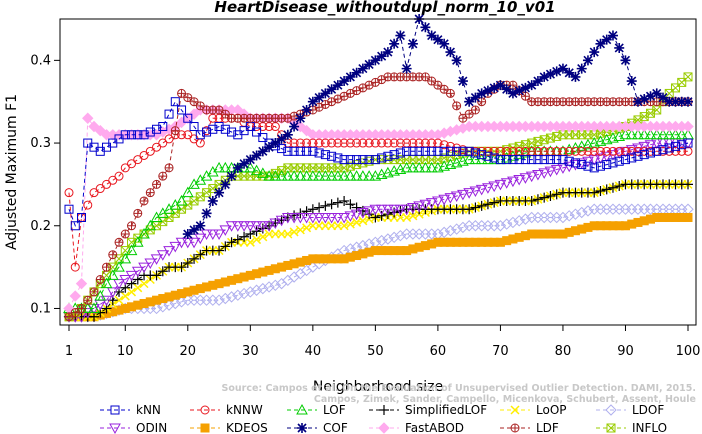 This screenshot has height=434, width=702. What do you see at coordinates (148, 410) in the screenshot?
I see `legend-label: kNN` at bounding box center [148, 410].